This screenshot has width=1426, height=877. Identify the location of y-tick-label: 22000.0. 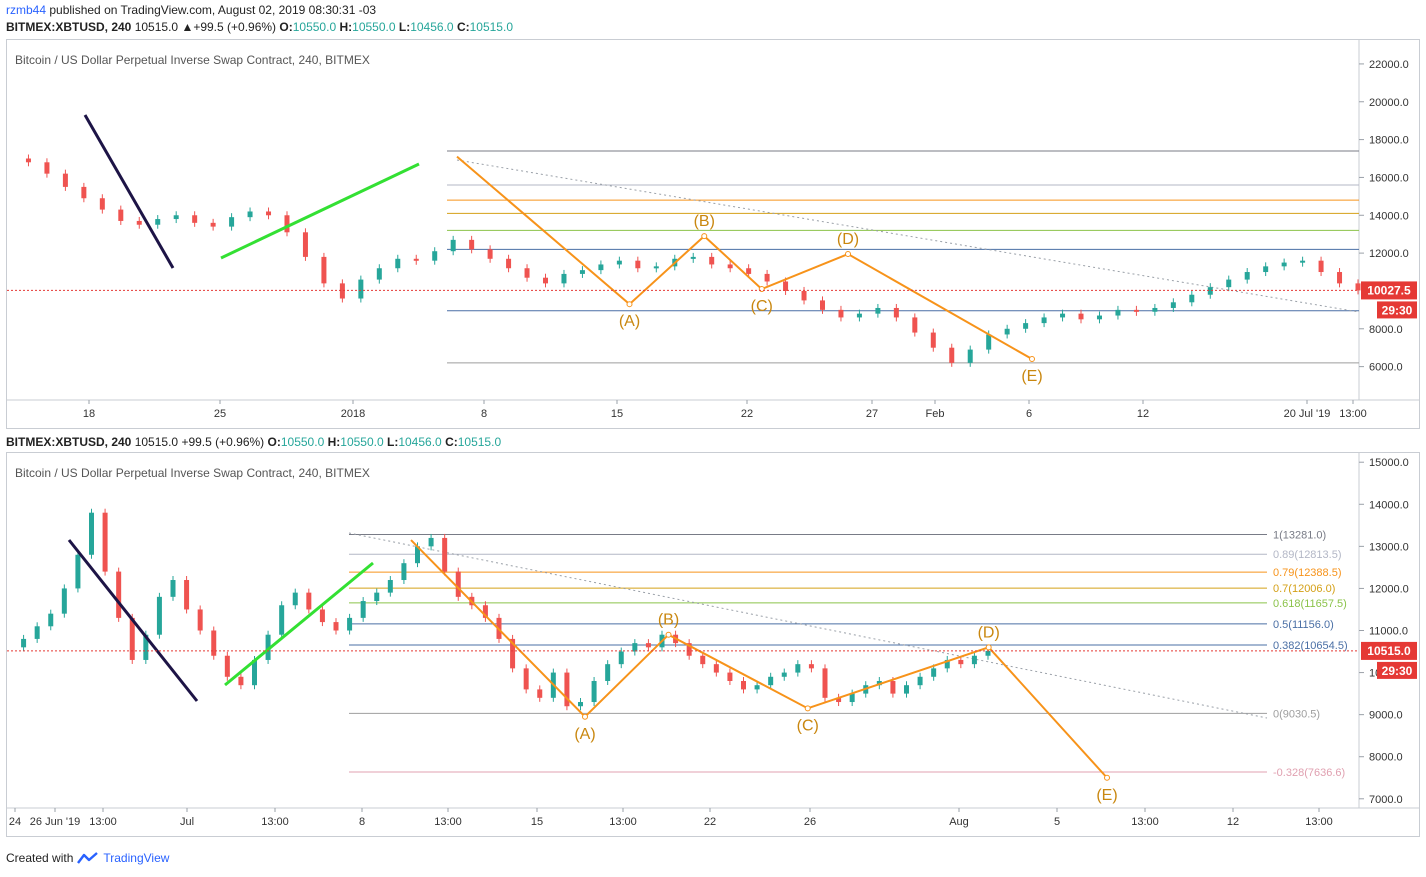
(1389, 65).